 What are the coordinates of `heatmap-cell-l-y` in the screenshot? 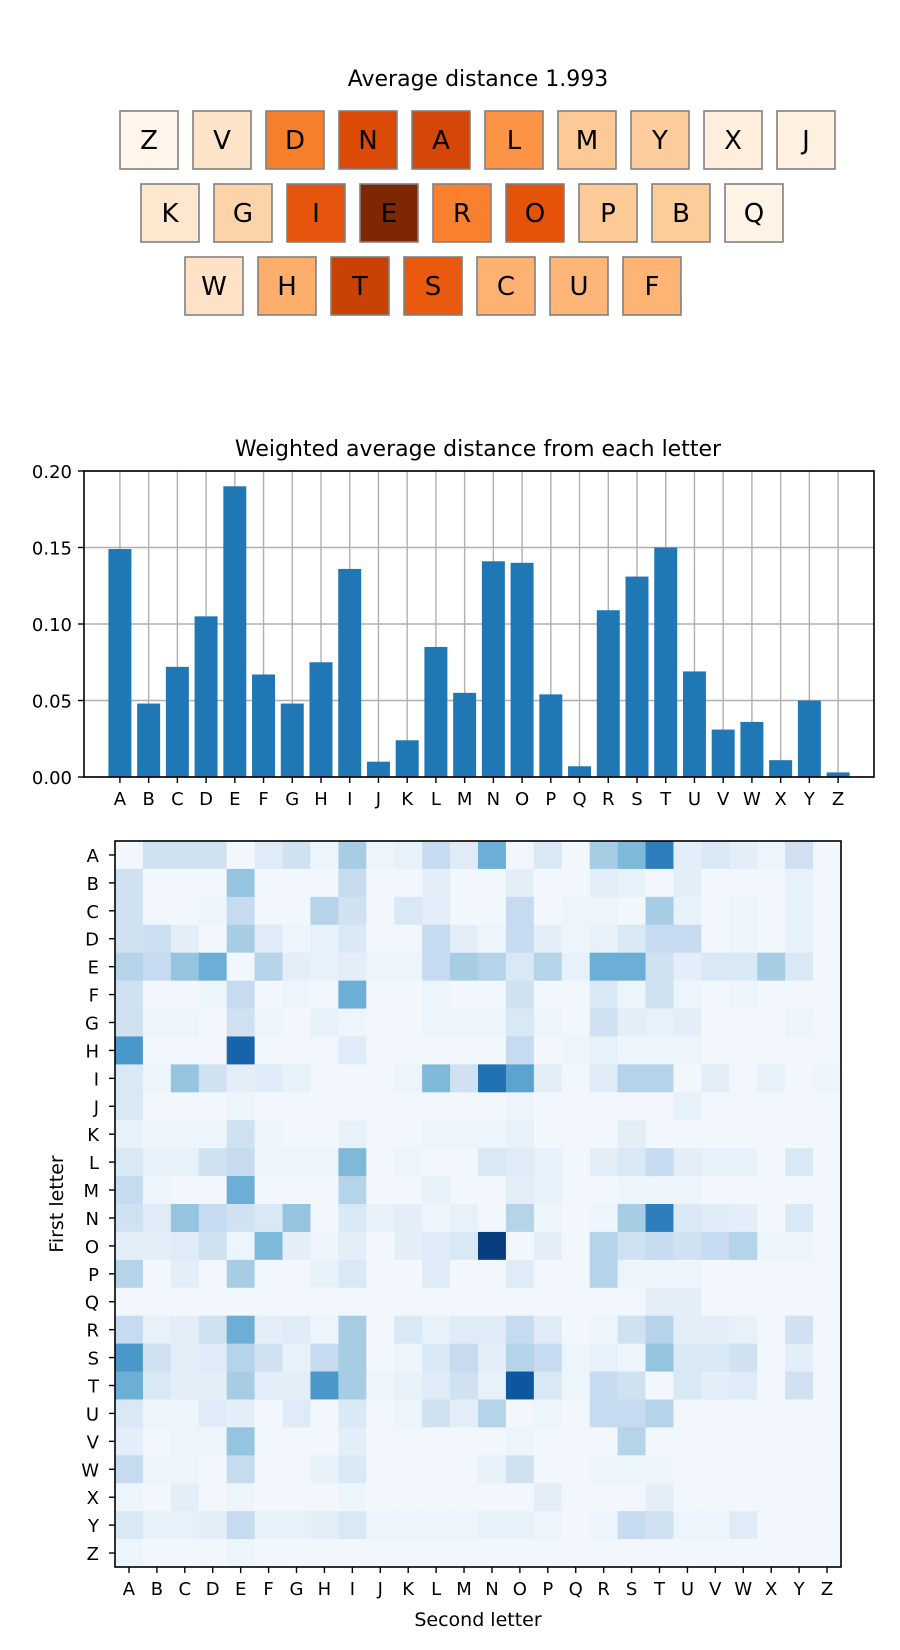 It's located at (799, 1162).